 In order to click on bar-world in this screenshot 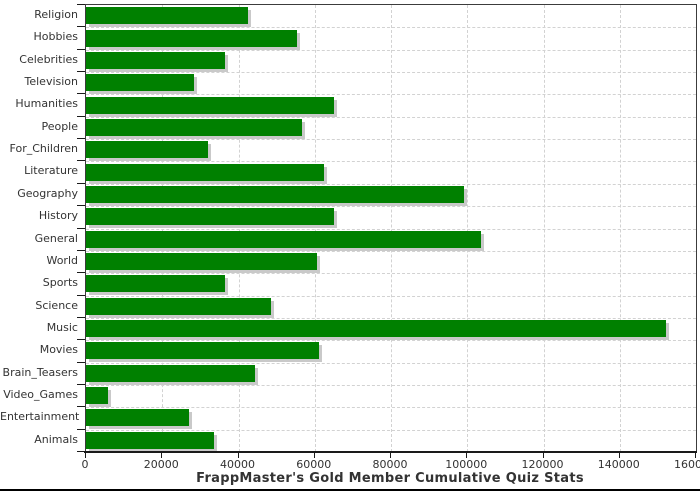, I will do `click(201, 262)`.